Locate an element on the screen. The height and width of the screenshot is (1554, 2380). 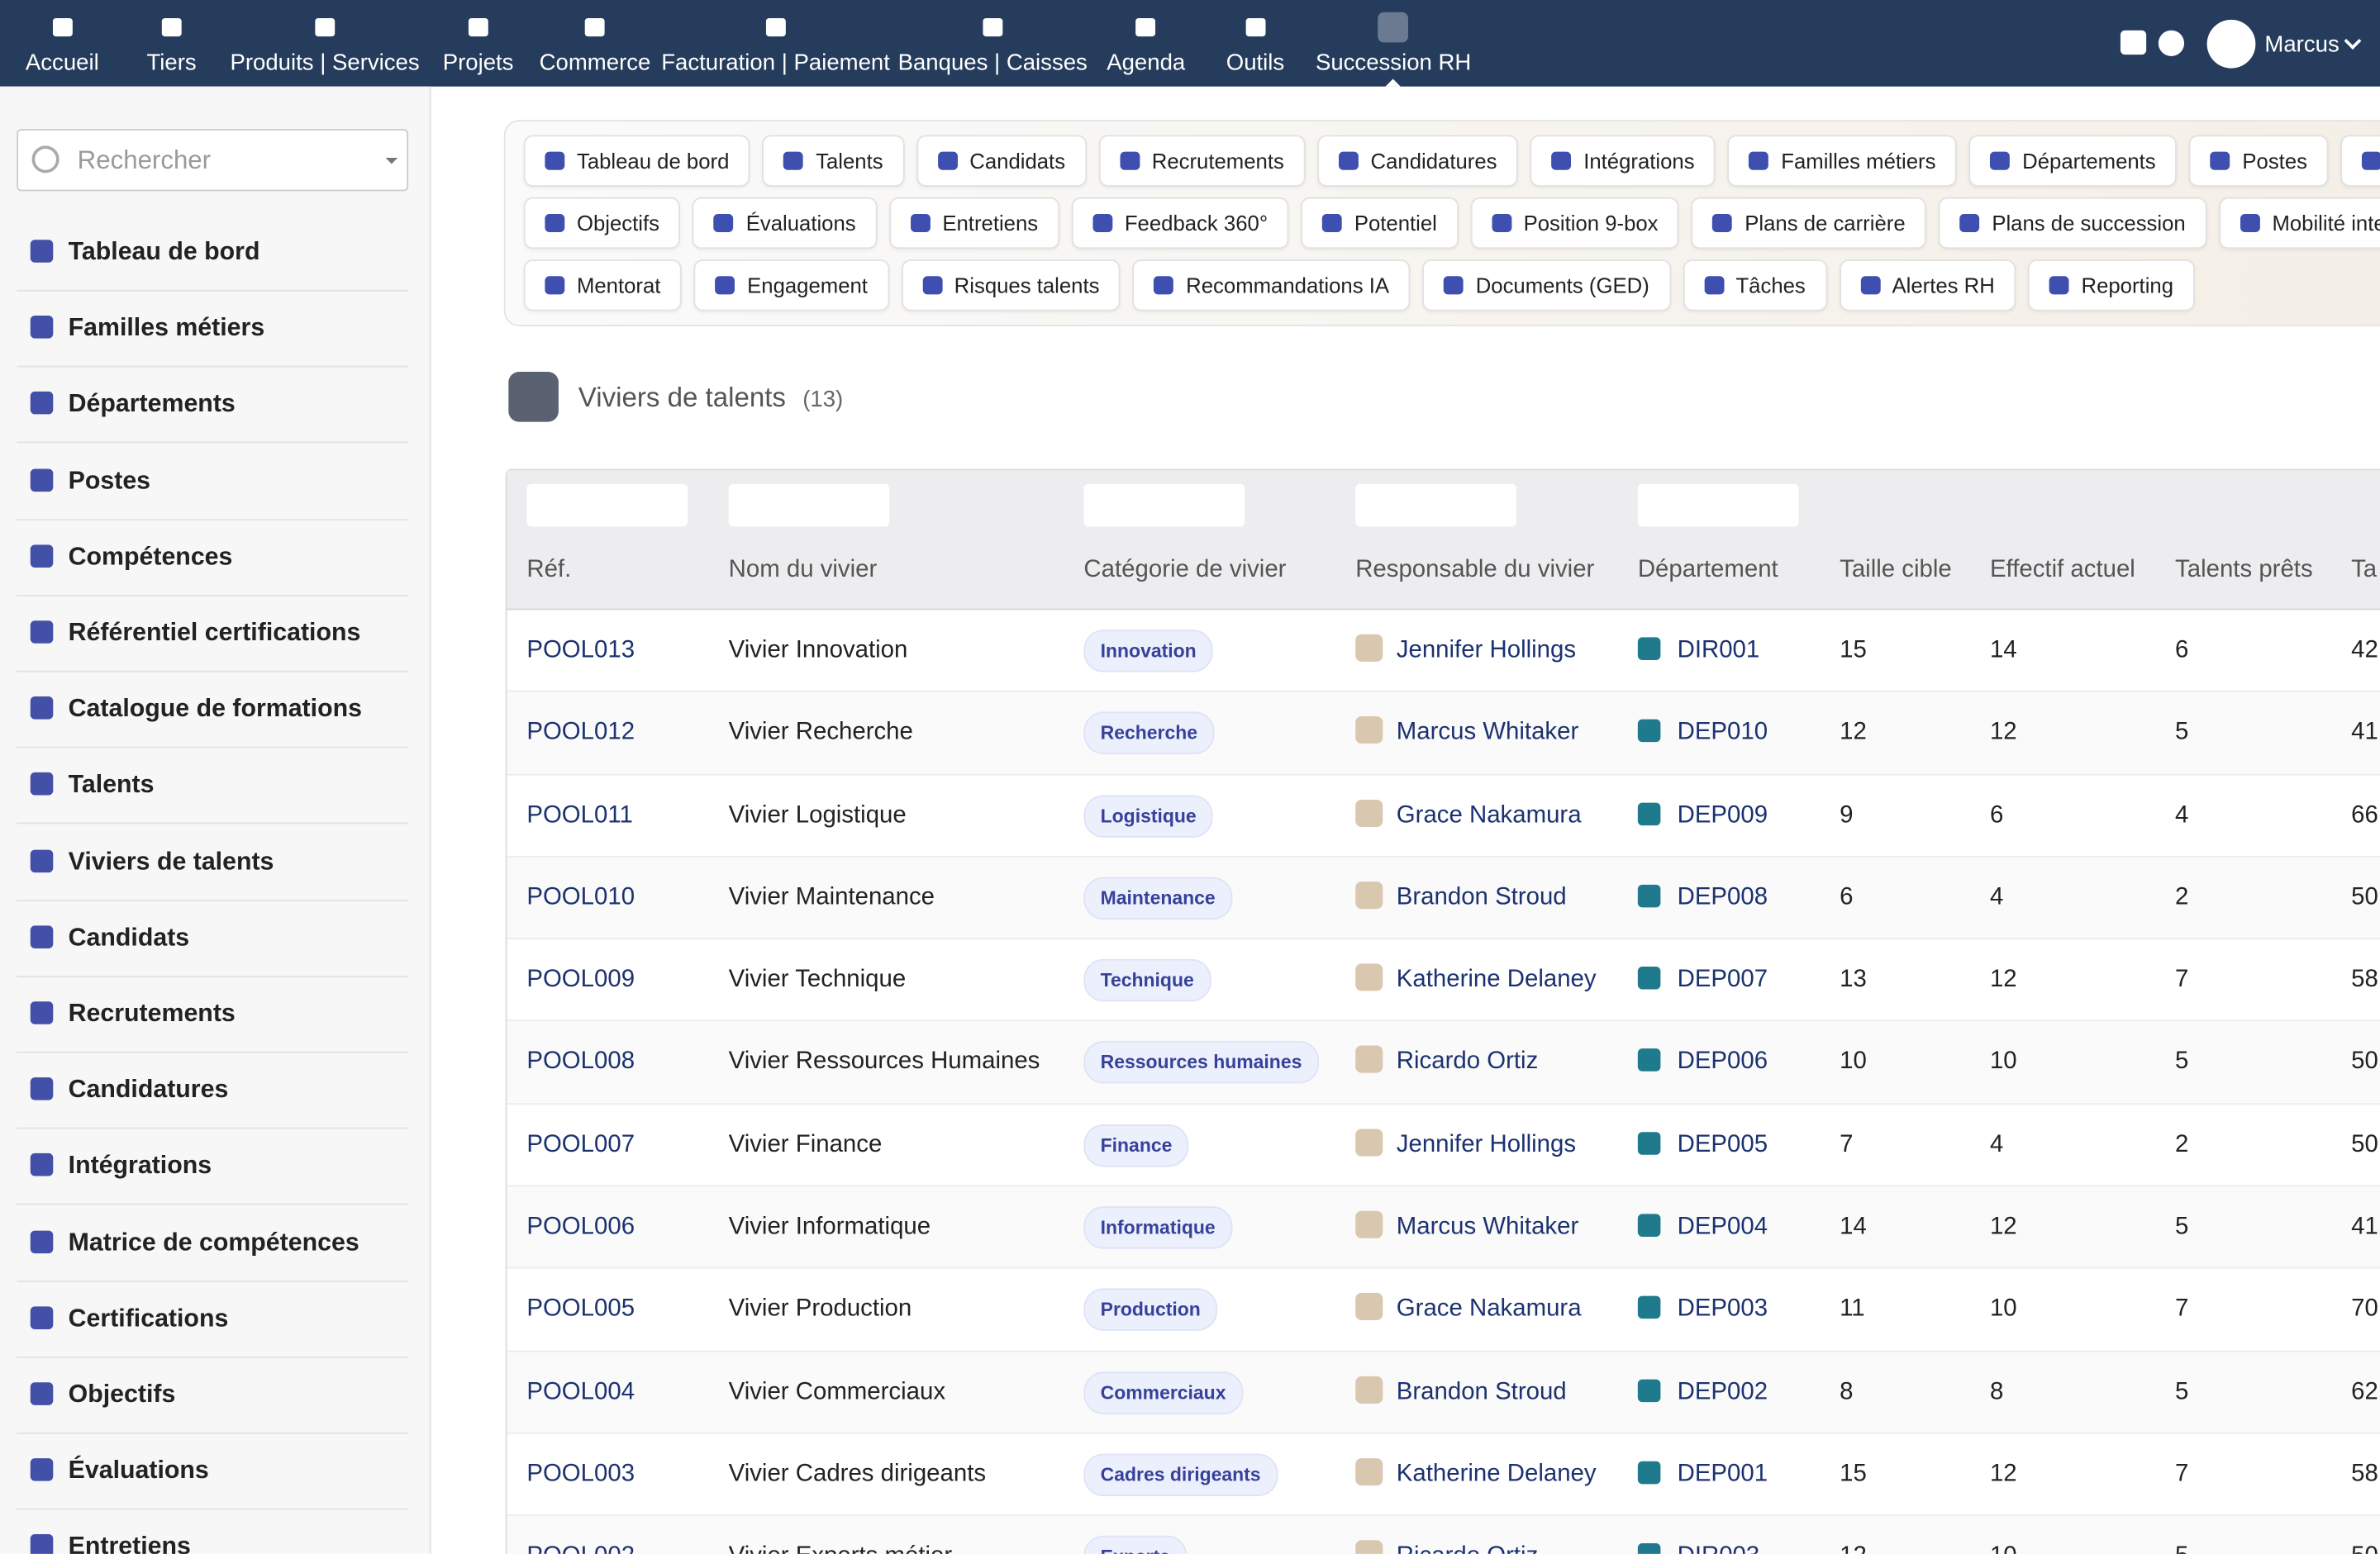
nav-item: Outils is located at coordinates (1255, 43).